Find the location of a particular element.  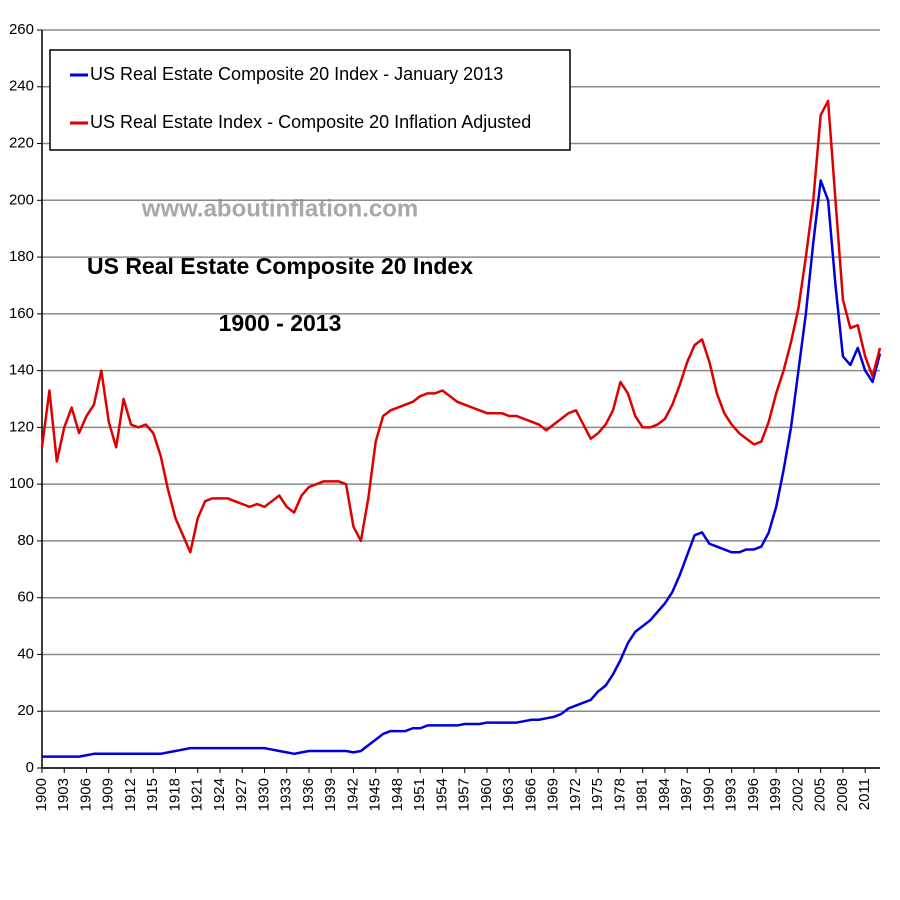

x-tick-label: 1921 is located at coordinates (197, 794).